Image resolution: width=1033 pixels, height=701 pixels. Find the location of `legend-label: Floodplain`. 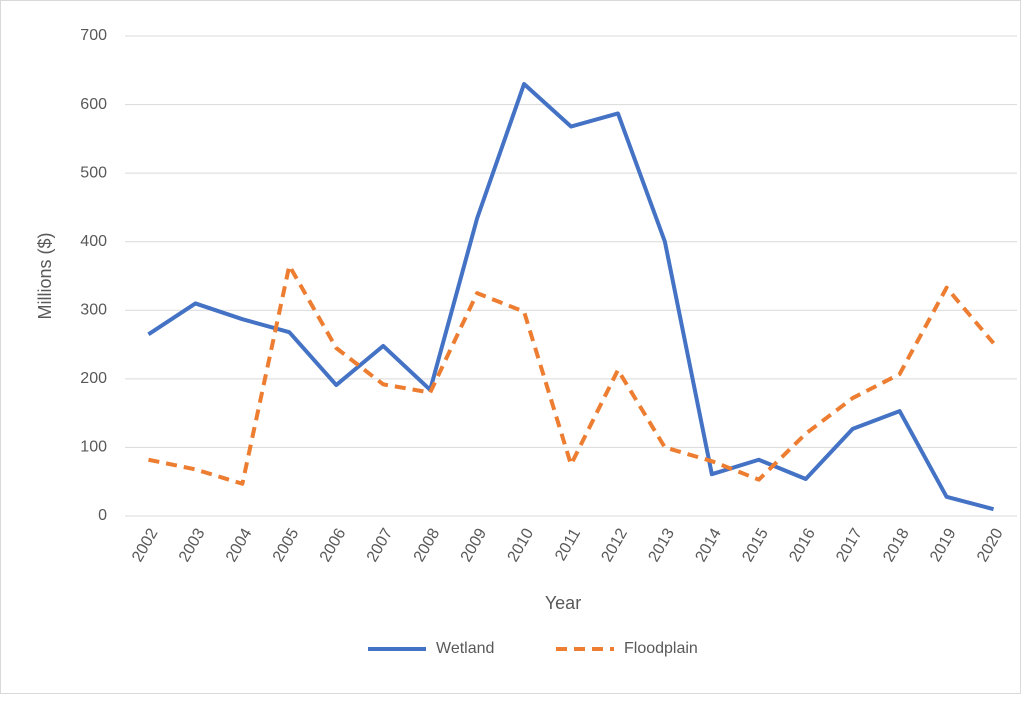

legend-label: Floodplain is located at coordinates (661, 648).